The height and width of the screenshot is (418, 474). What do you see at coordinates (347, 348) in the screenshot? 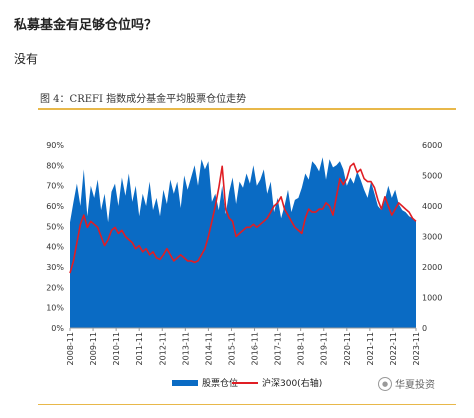
I see `x-tick-label: 2020-11` at bounding box center [347, 348].